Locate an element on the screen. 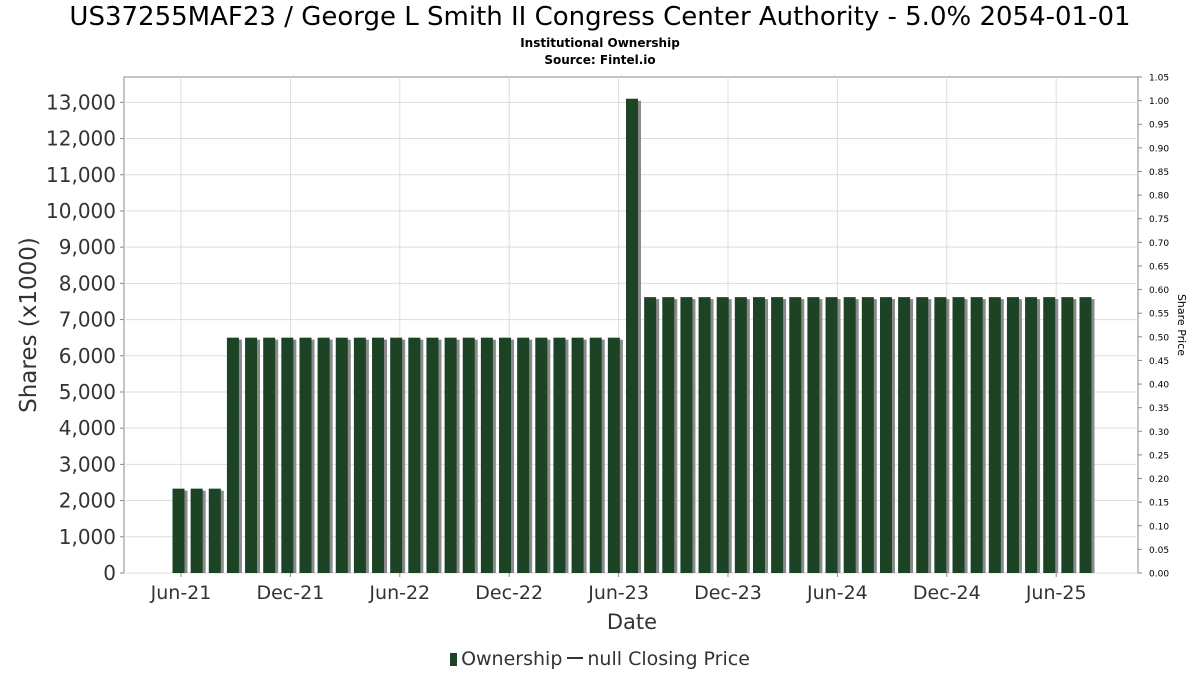 The image size is (1200, 675). y-tick-label: 3,000 is located at coordinates (87, 464).